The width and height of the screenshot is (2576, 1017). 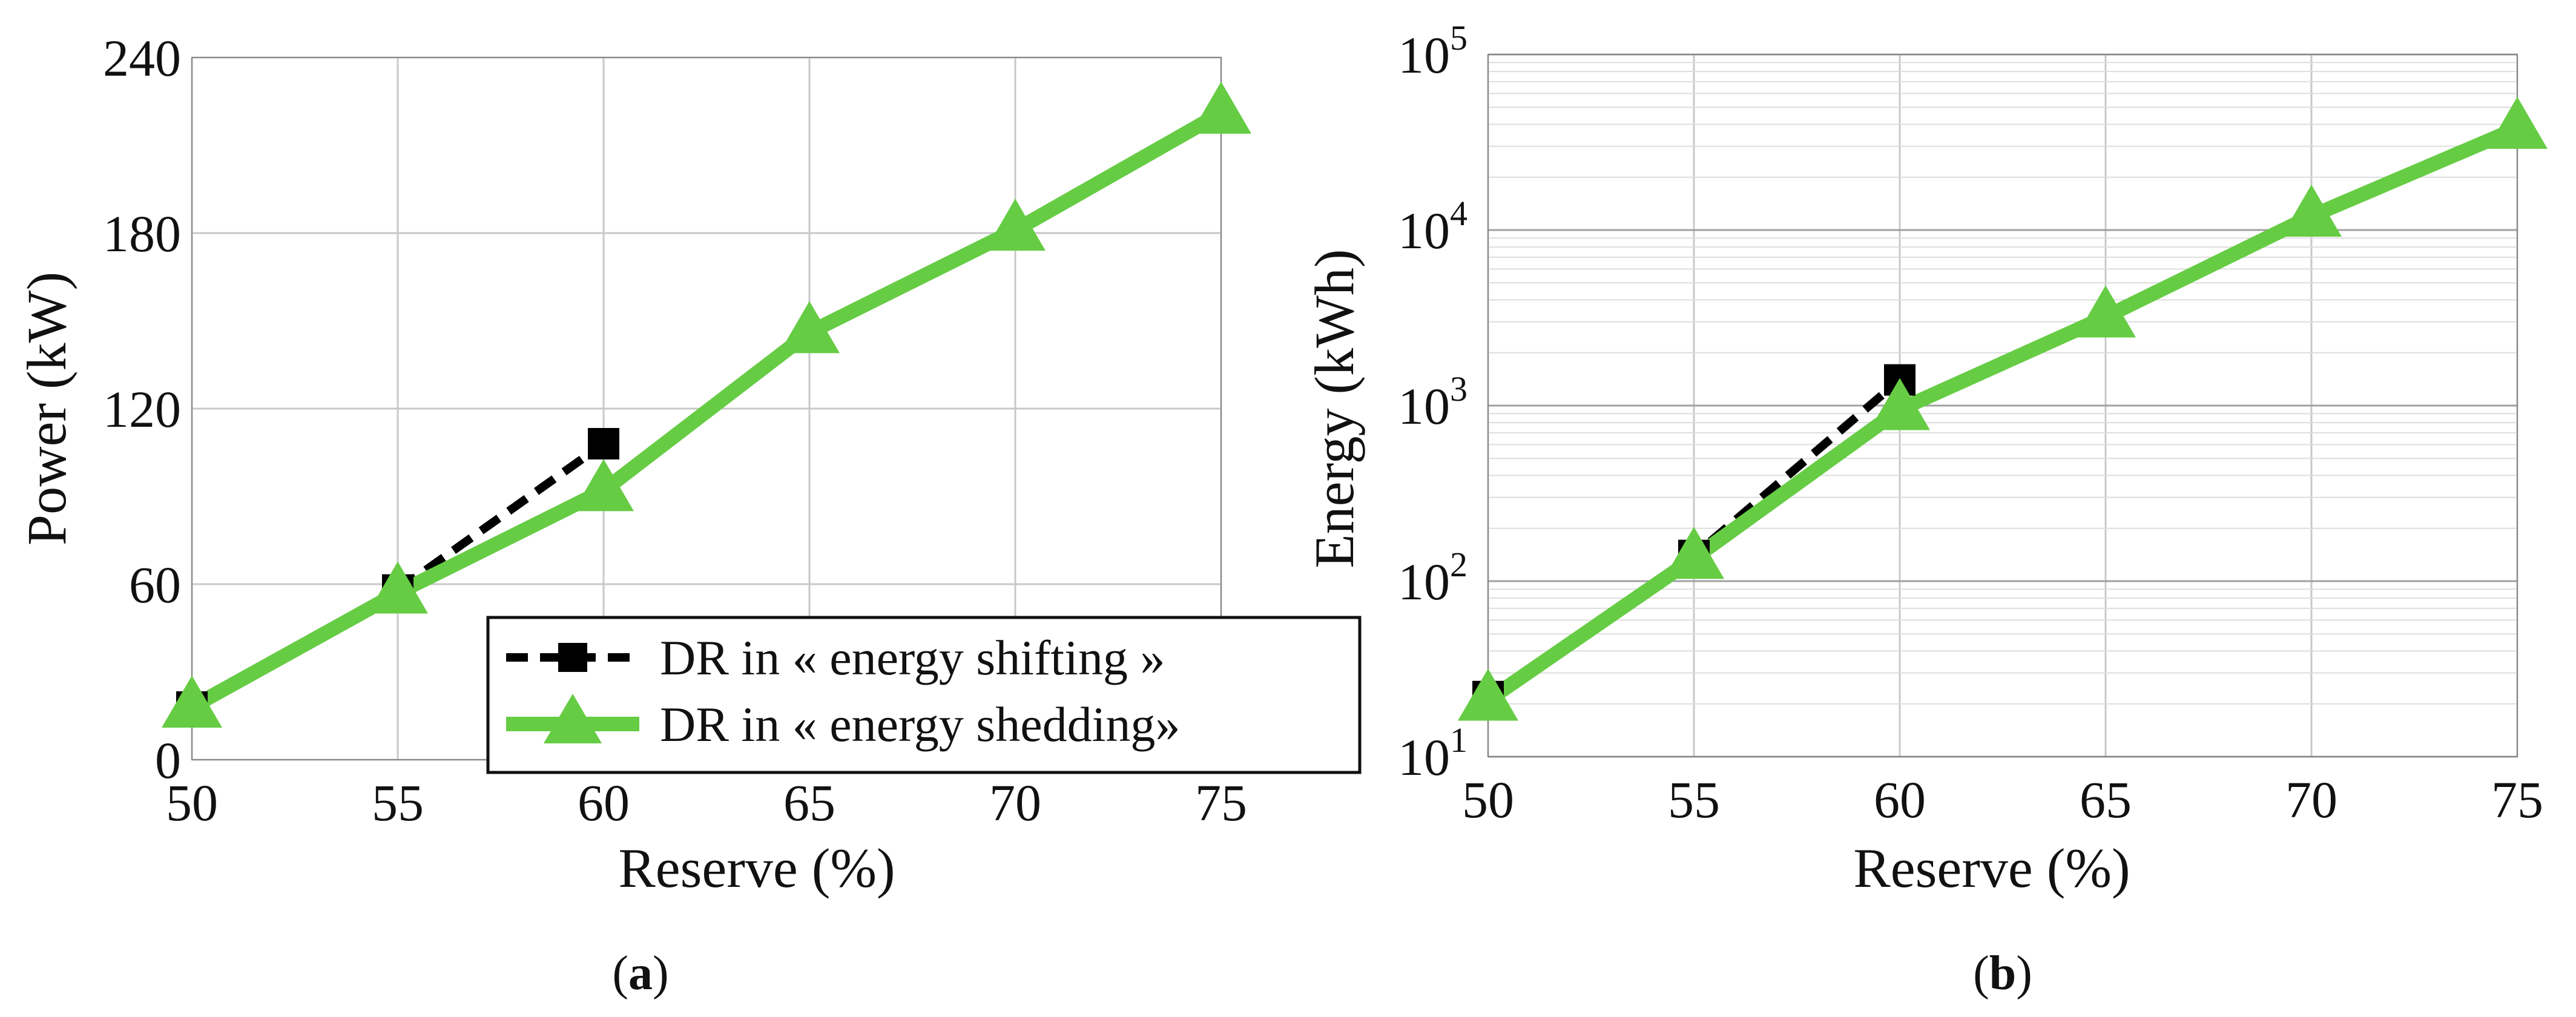 I want to click on y-tick-label: 105, so click(x=1433, y=51).